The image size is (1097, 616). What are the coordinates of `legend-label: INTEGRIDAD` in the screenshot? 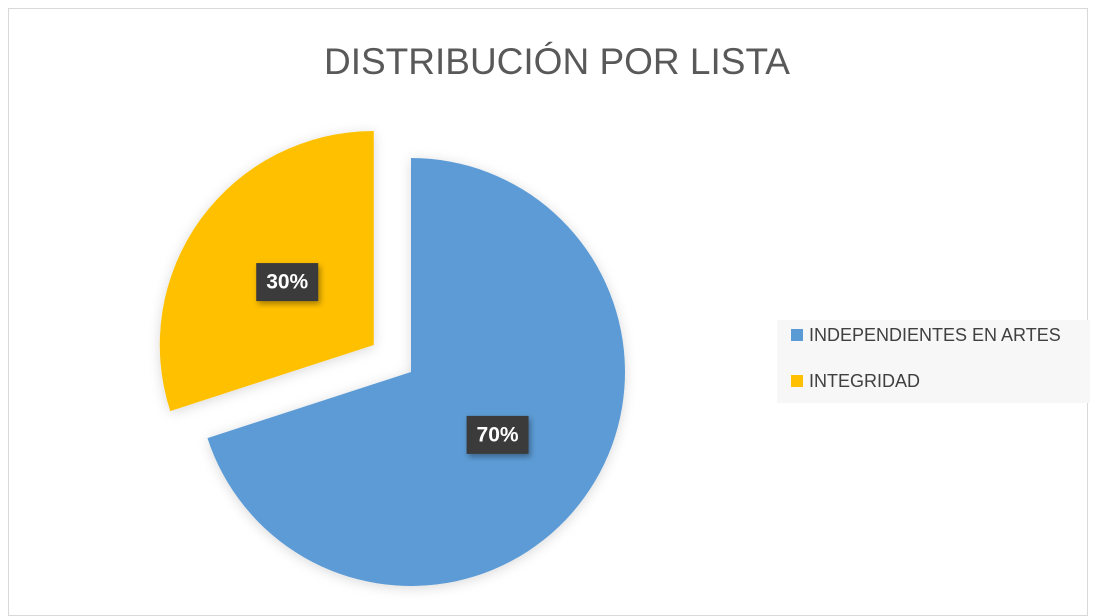 It's located at (864, 381).